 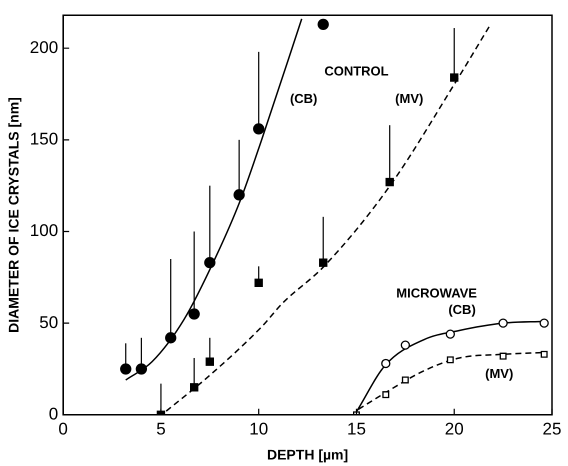 What do you see at coordinates (356, 429) in the screenshot?
I see `x-tick-label: 15` at bounding box center [356, 429].